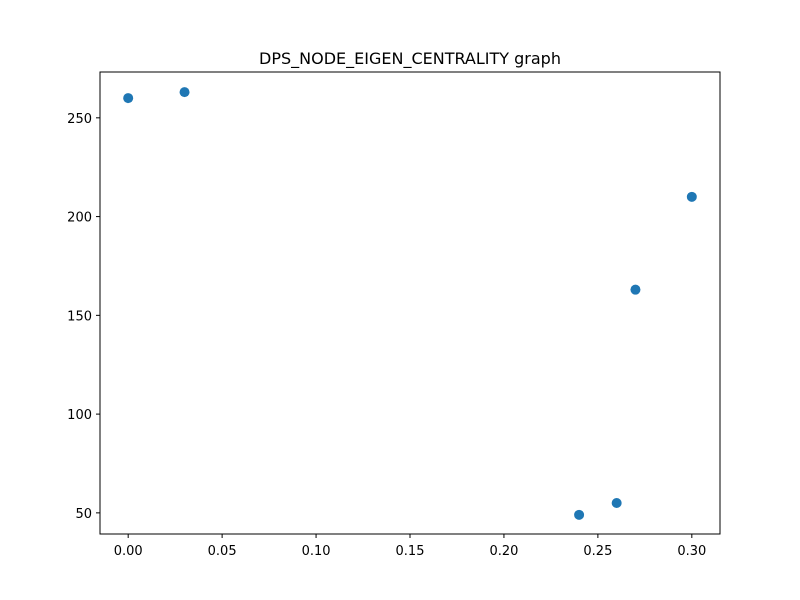  Describe the element at coordinates (691, 551) in the screenshot. I see `x-tick-label: 0.30` at that location.